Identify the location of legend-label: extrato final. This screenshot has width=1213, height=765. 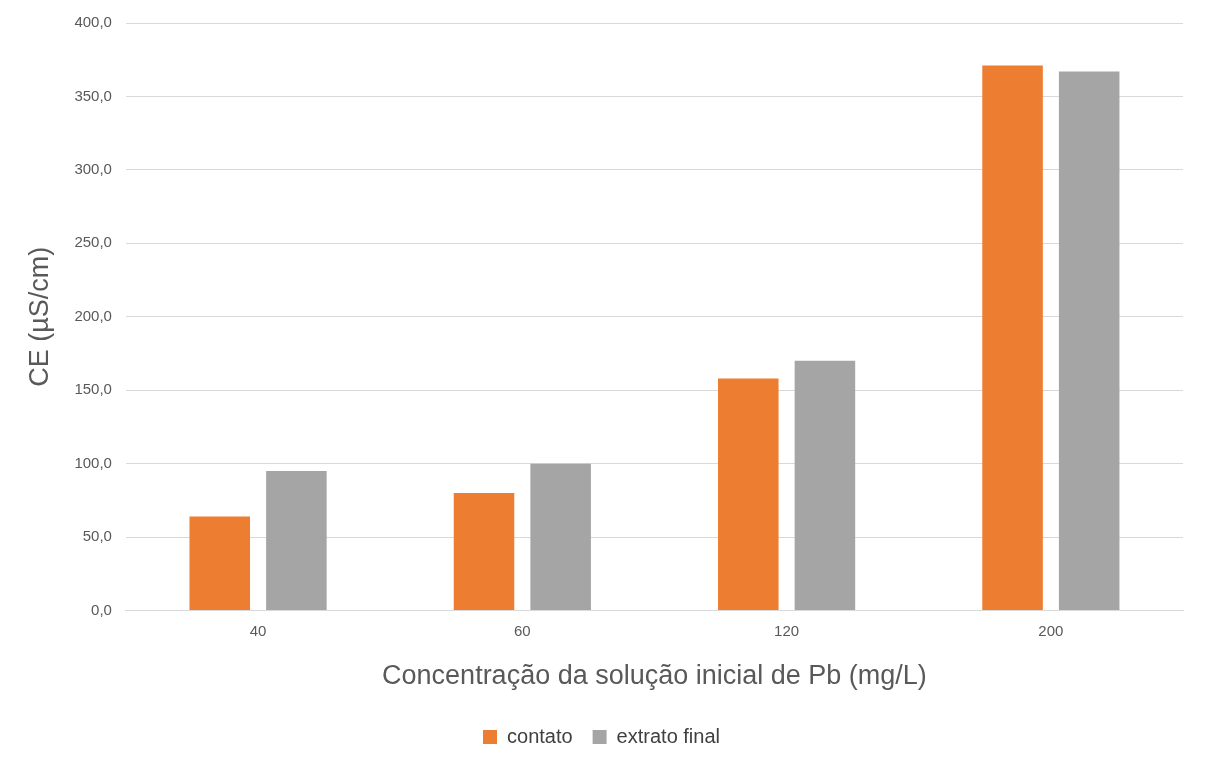
(668, 735).